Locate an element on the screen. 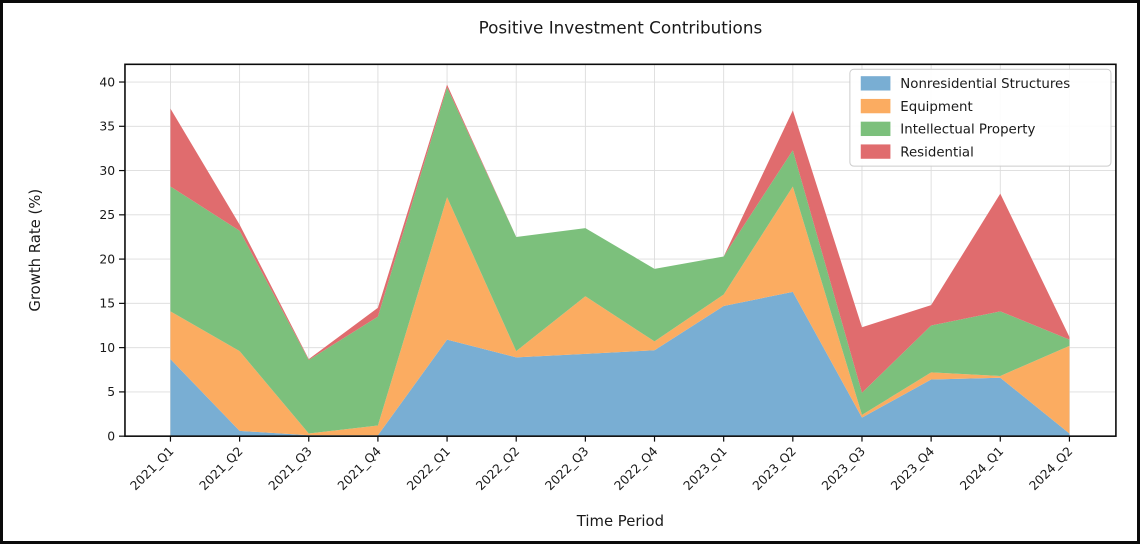  x-tick-label: 2021_Q2 is located at coordinates (221, 468).